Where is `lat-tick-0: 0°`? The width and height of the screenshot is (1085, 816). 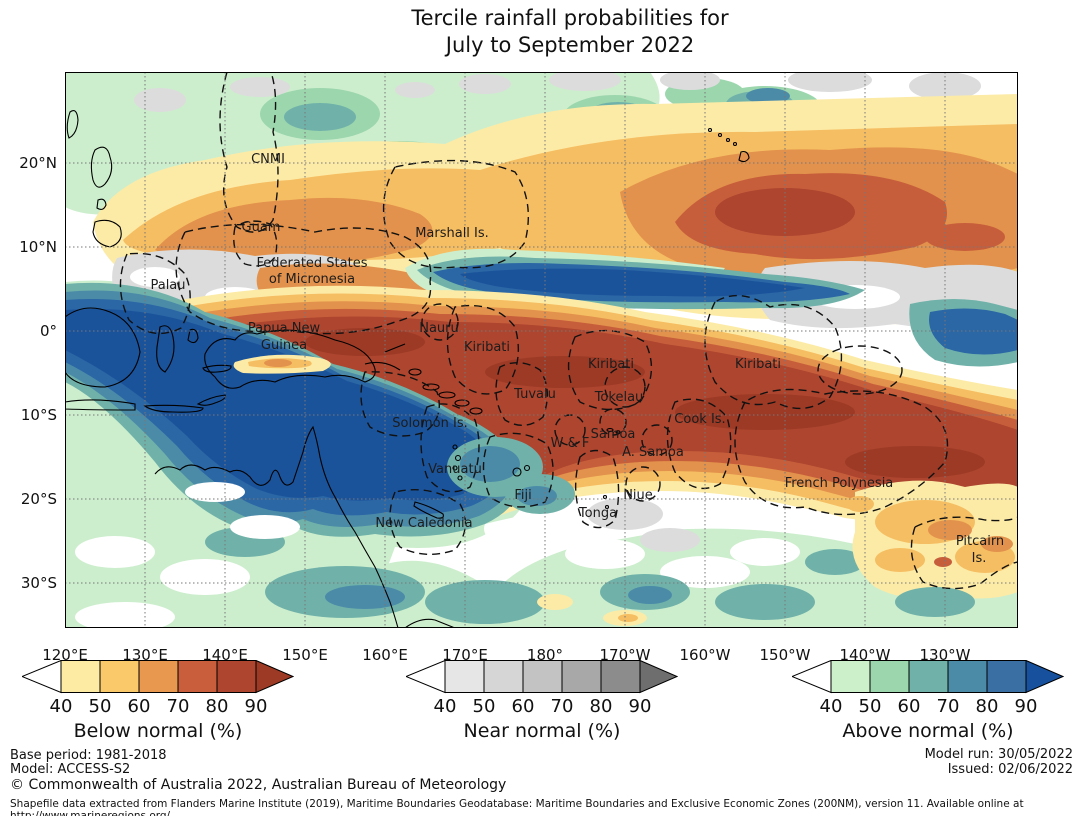
lat-tick-0: 0° is located at coordinates (48, 331).